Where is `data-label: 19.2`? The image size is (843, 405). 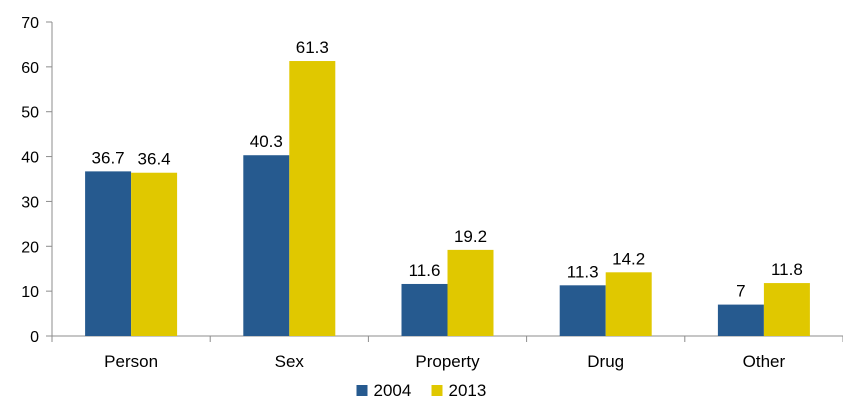
data-label: 19.2 is located at coordinates (470, 236).